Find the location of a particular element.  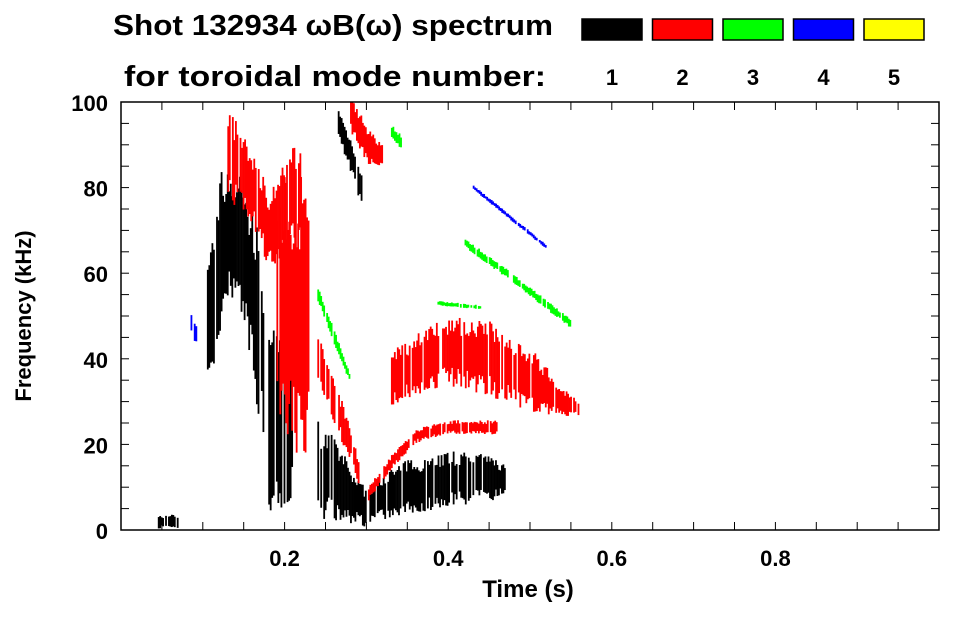

legend: 1 2 3 4 5 is located at coordinates (753, 54).